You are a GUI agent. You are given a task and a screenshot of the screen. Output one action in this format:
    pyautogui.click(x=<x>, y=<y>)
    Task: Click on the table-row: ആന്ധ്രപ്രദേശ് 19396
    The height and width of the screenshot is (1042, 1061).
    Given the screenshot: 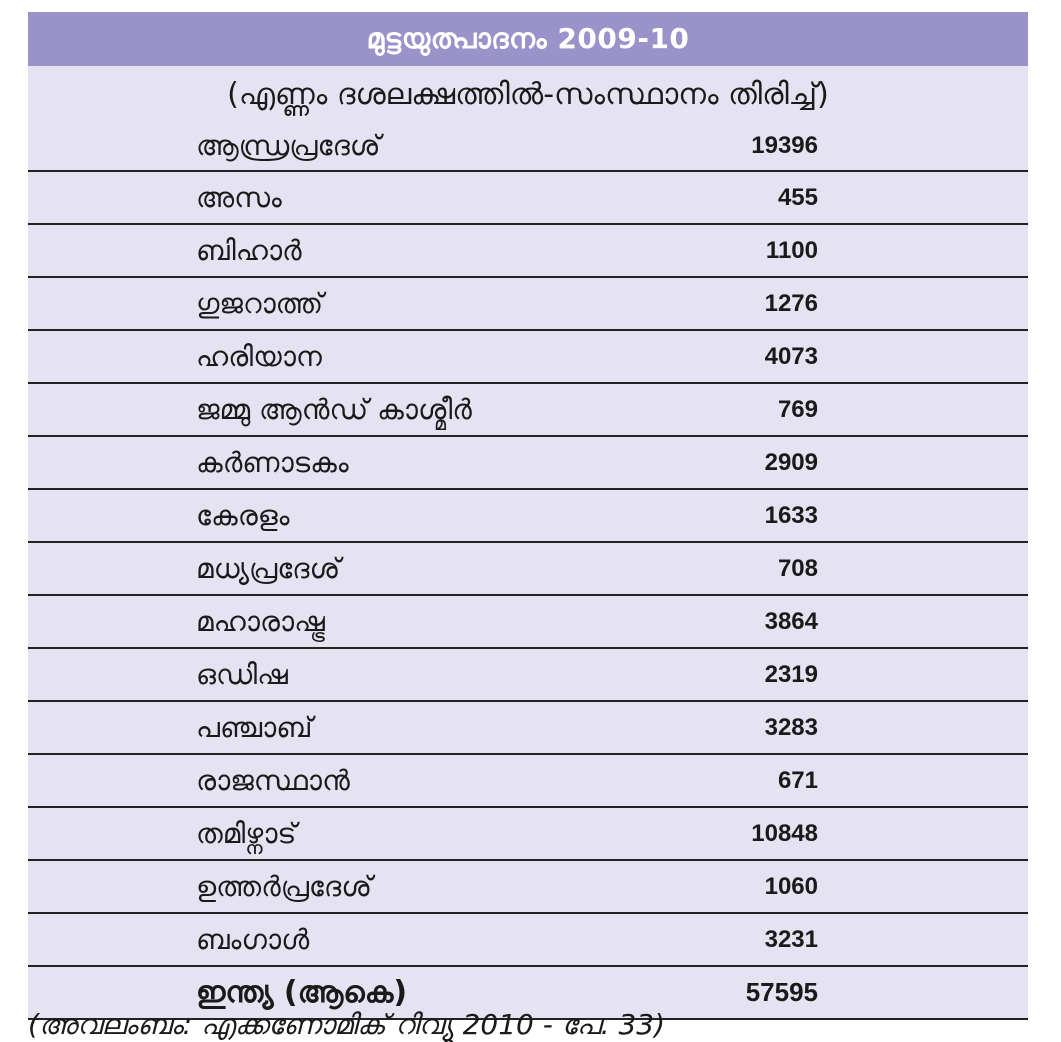 What is the action you would take?
    pyautogui.click(x=528, y=147)
    